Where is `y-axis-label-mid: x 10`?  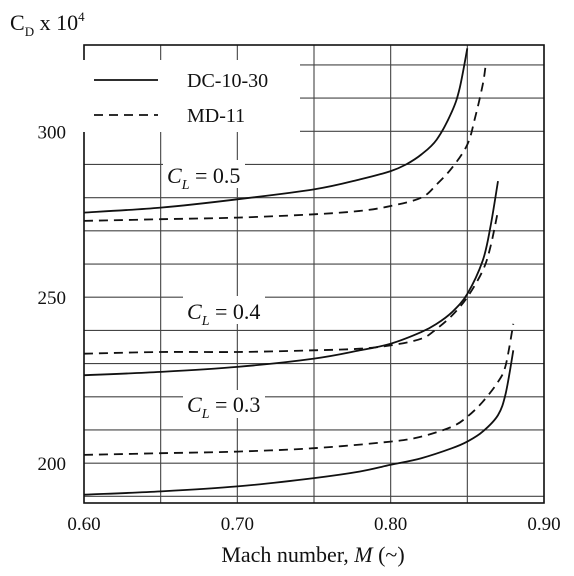 y-axis-label-mid: x 10 is located at coordinates (56, 22).